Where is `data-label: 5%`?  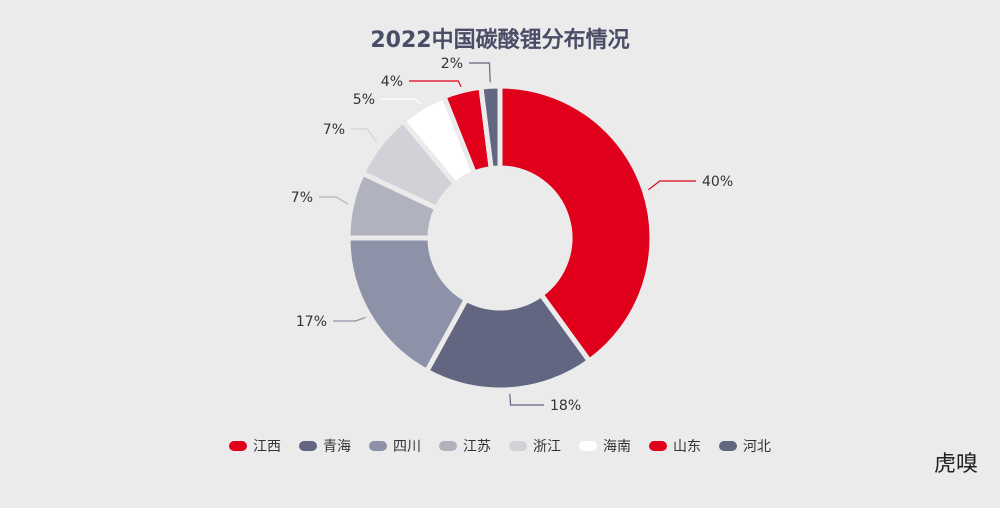
data-label: 5% is located at coordinates (364, 100).